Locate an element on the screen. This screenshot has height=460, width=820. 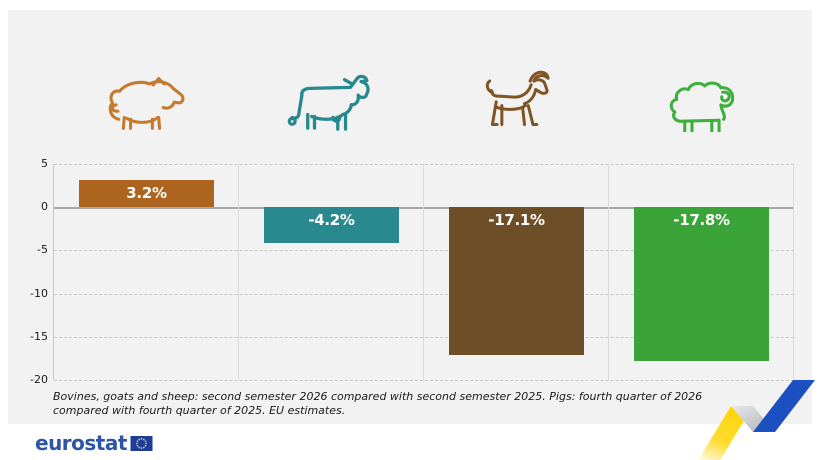
icon-cell-sheep is located at coordinates (700, 97).